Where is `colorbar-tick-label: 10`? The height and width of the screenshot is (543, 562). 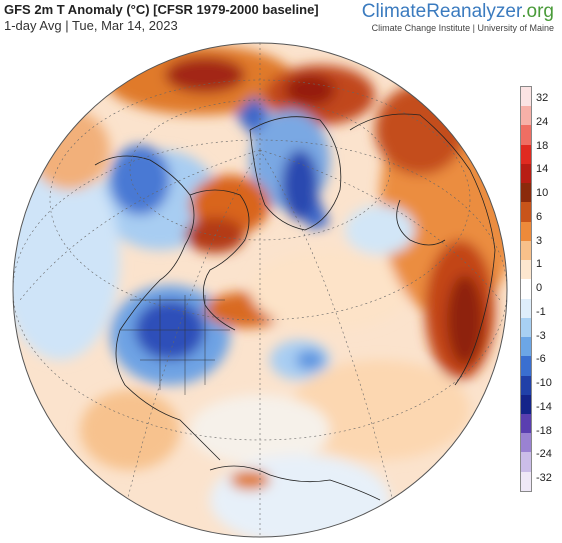 colorbar-tick-label: 10 is located at coordinates (542, 193).